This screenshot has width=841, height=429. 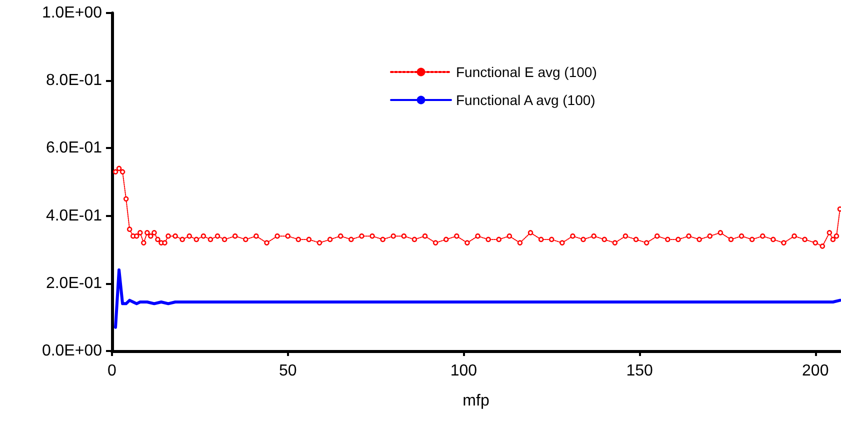 What do you see at coordinates (72, 351) in the screenshot?
I see `y-tick-label: 0.0E+00` at bounding box center [72, 351].